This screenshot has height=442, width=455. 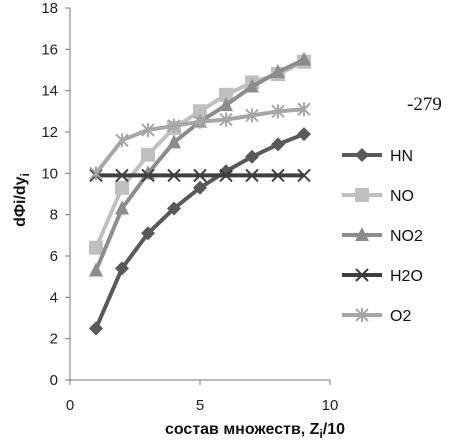 I want to click on y-tick-label: 10, so click(x=49, y=173).